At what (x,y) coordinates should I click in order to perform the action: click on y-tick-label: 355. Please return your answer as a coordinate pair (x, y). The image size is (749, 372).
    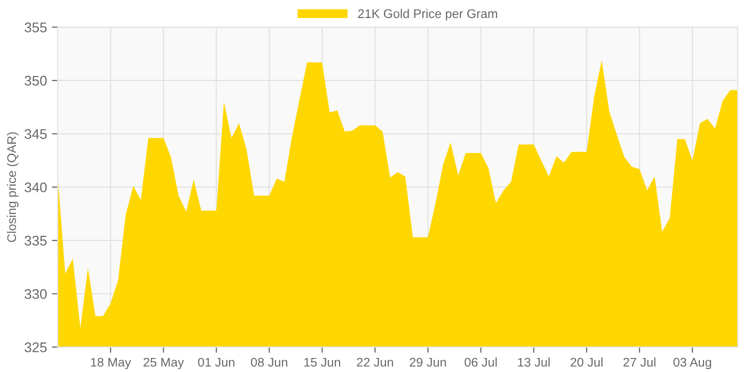
    Looking at the image, I should click on (35, 27).